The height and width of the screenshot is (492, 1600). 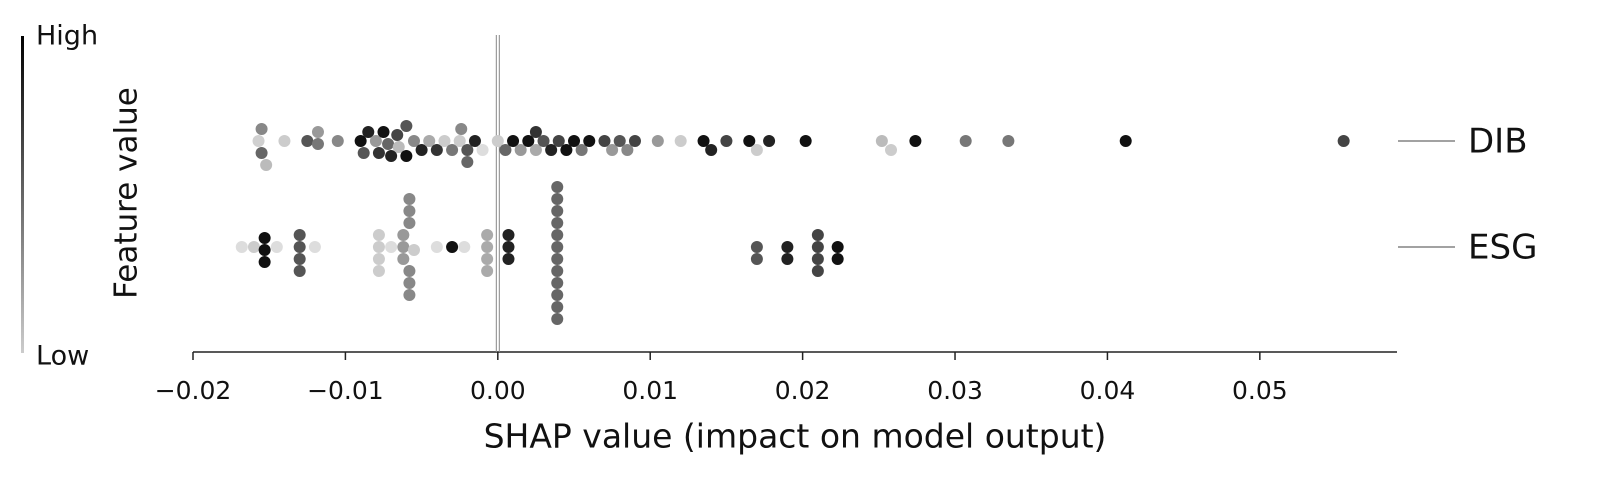 I want to click on colorbar-high: High, so click(x=67, y=36).